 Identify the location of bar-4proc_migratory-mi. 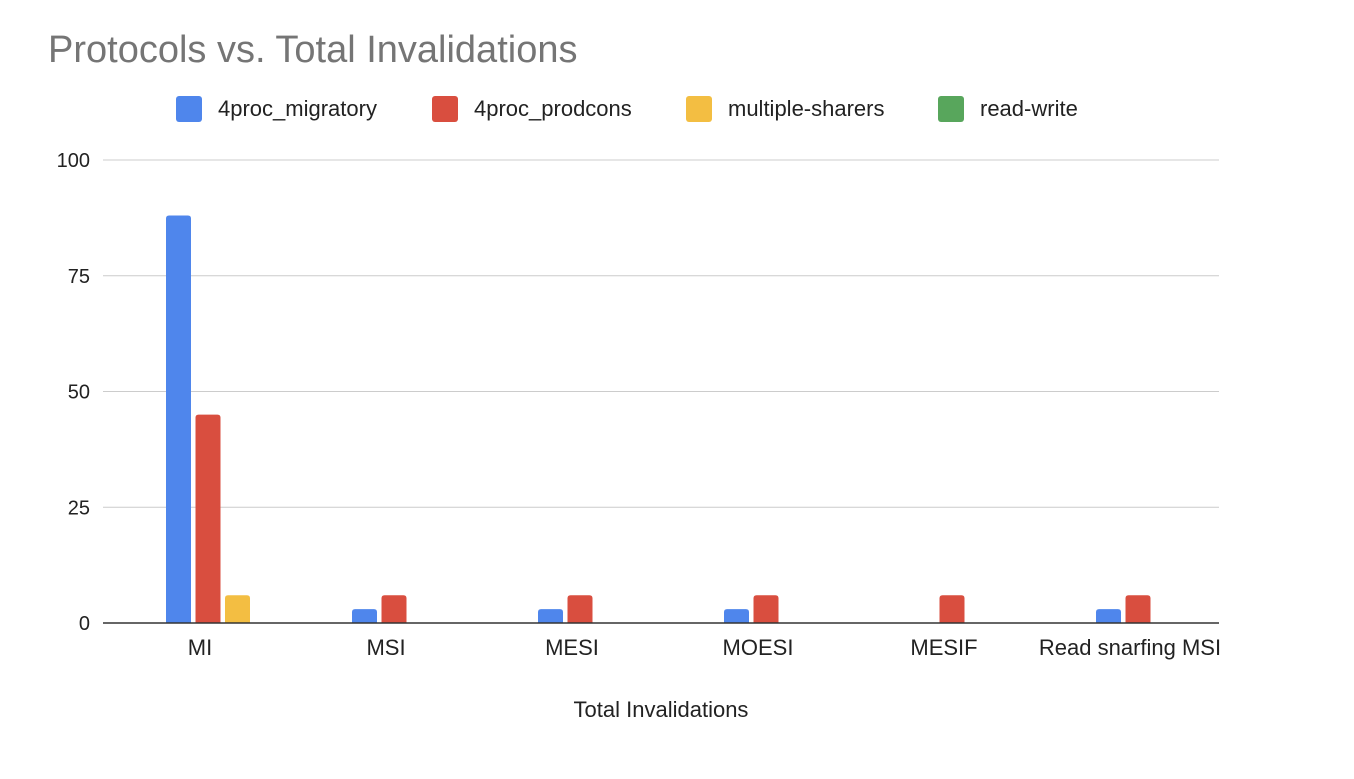
(178, 419).